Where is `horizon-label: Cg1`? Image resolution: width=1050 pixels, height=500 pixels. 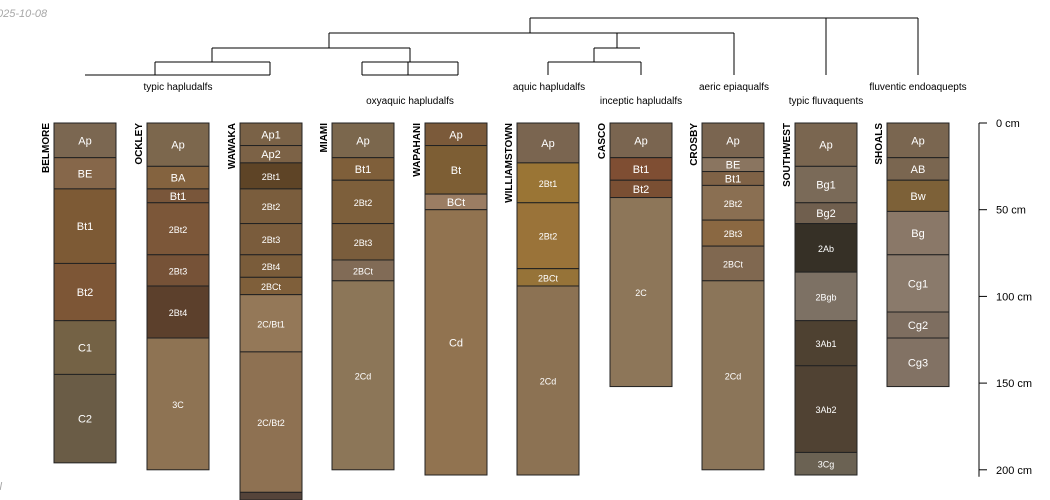
horizon-label: Cg1 is located at coordinates (918, 284).